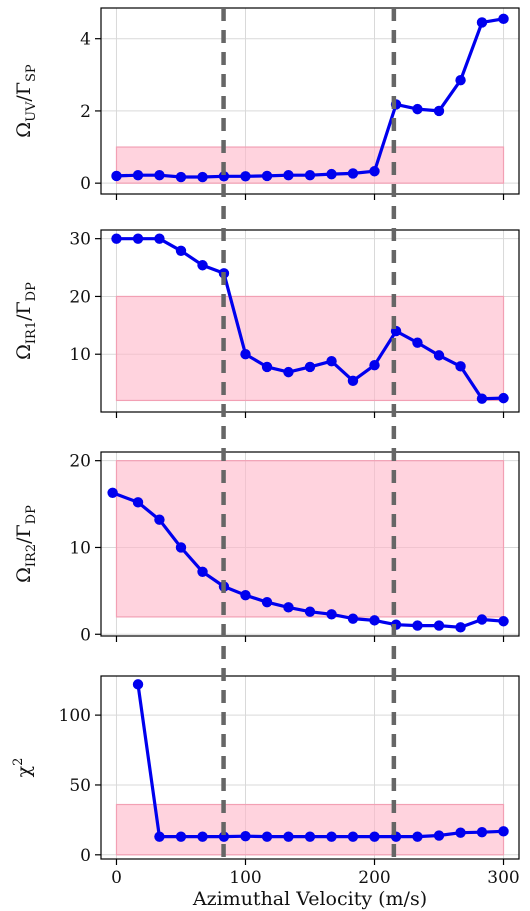 The width and height of the screenshot is (530, 911). What do you see at coordinates (85, 40) in the screenshot?
I see `y-tick-label: 4` at bounding box center [85, 40].